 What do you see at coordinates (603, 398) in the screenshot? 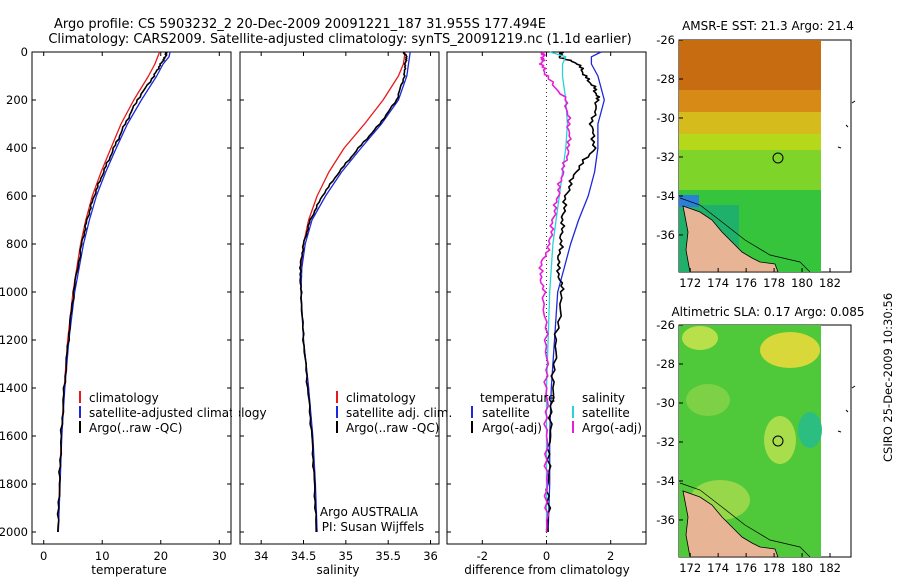
I see `legend-title-salinity: salinity` at bounding box center [603, 398].